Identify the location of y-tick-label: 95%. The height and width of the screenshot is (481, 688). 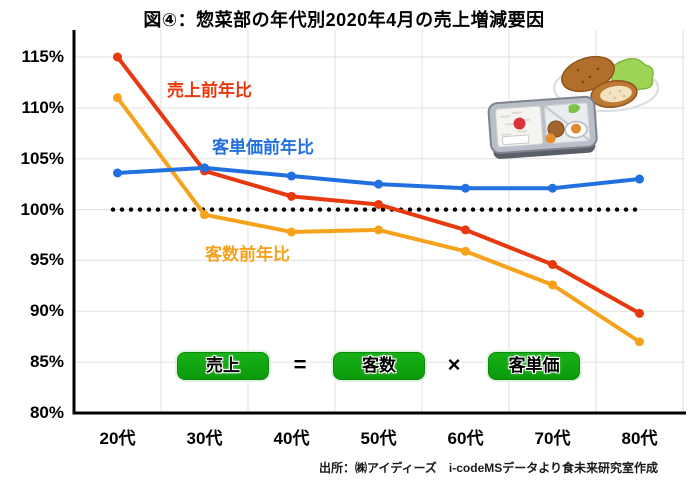
(46, 260).